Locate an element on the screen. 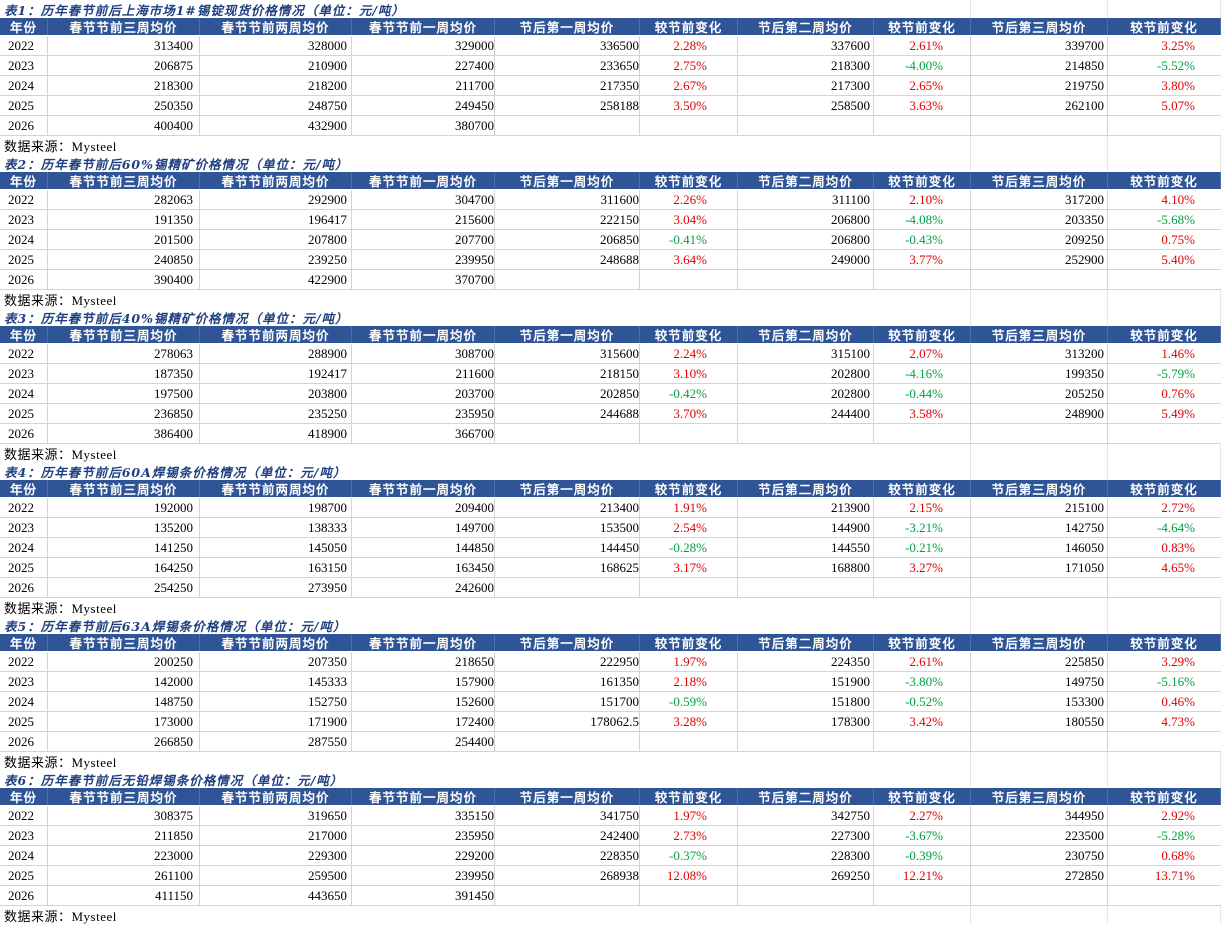 This screenshot has width=1221, height=938. value-cell: 233650 is located at coordinates (567, 65).